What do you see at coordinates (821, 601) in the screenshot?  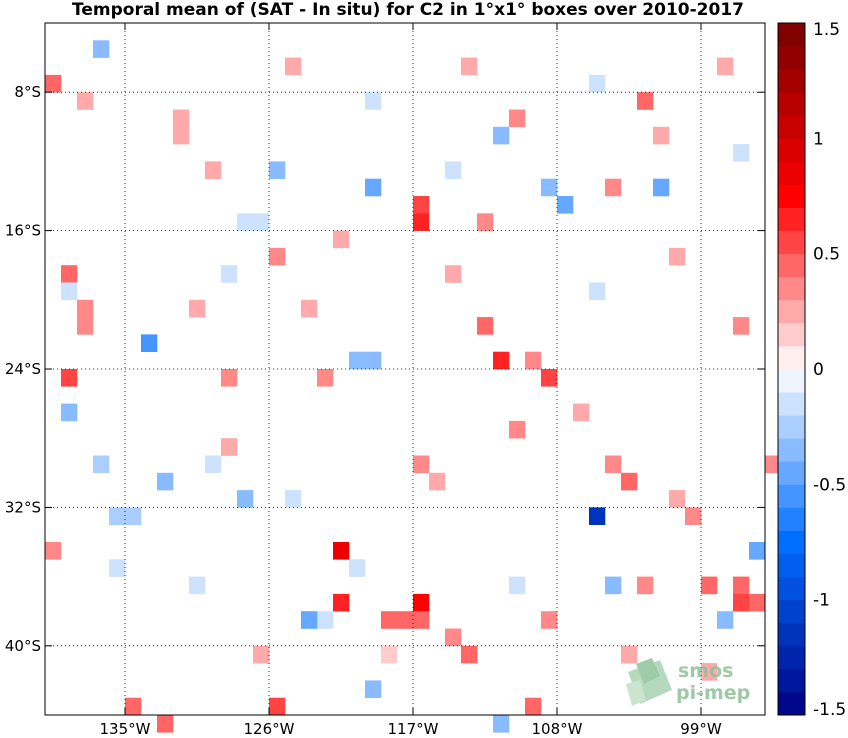 I see `colorbar-tick-label: -1` at bounding box center [821, 601].